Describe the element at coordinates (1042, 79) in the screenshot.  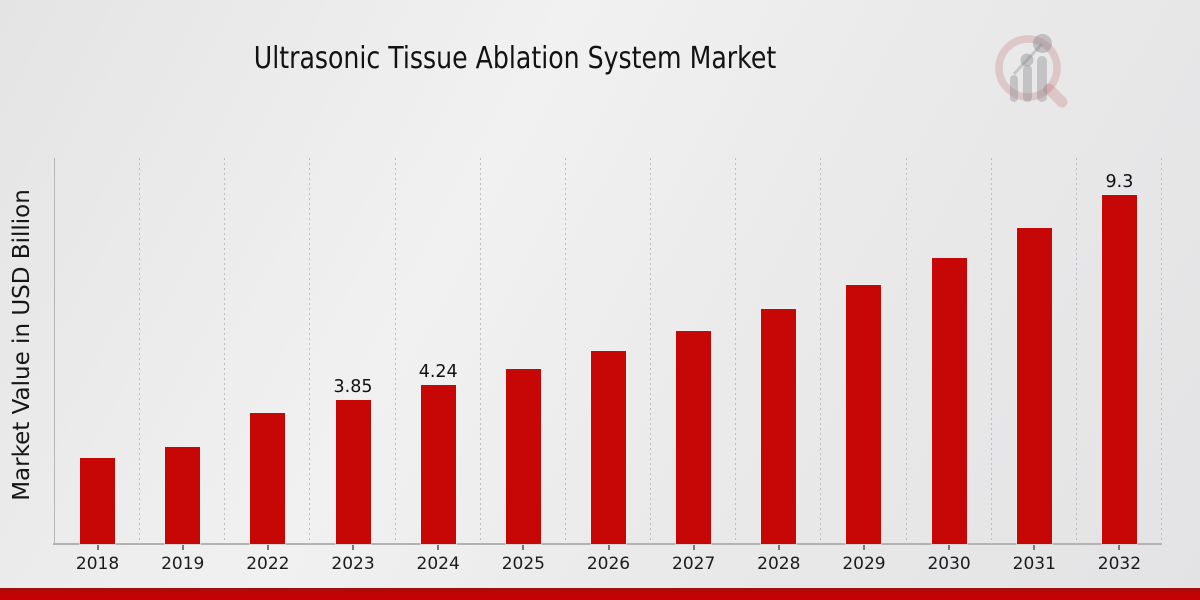
I see `logo-bar-tall` at that location.